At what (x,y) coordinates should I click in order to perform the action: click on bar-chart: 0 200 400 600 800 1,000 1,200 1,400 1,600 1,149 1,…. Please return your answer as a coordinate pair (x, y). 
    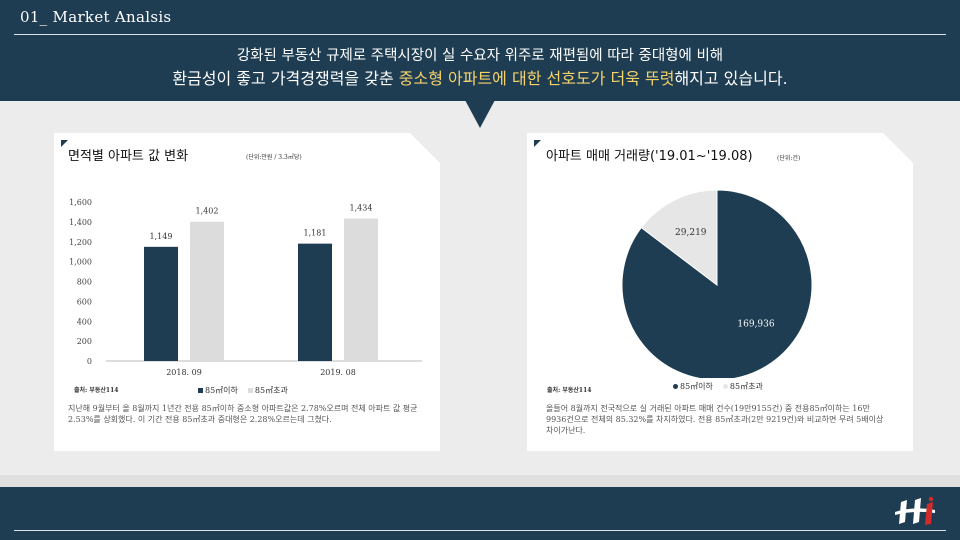
    Looking at the image, I should click on (245, 287).